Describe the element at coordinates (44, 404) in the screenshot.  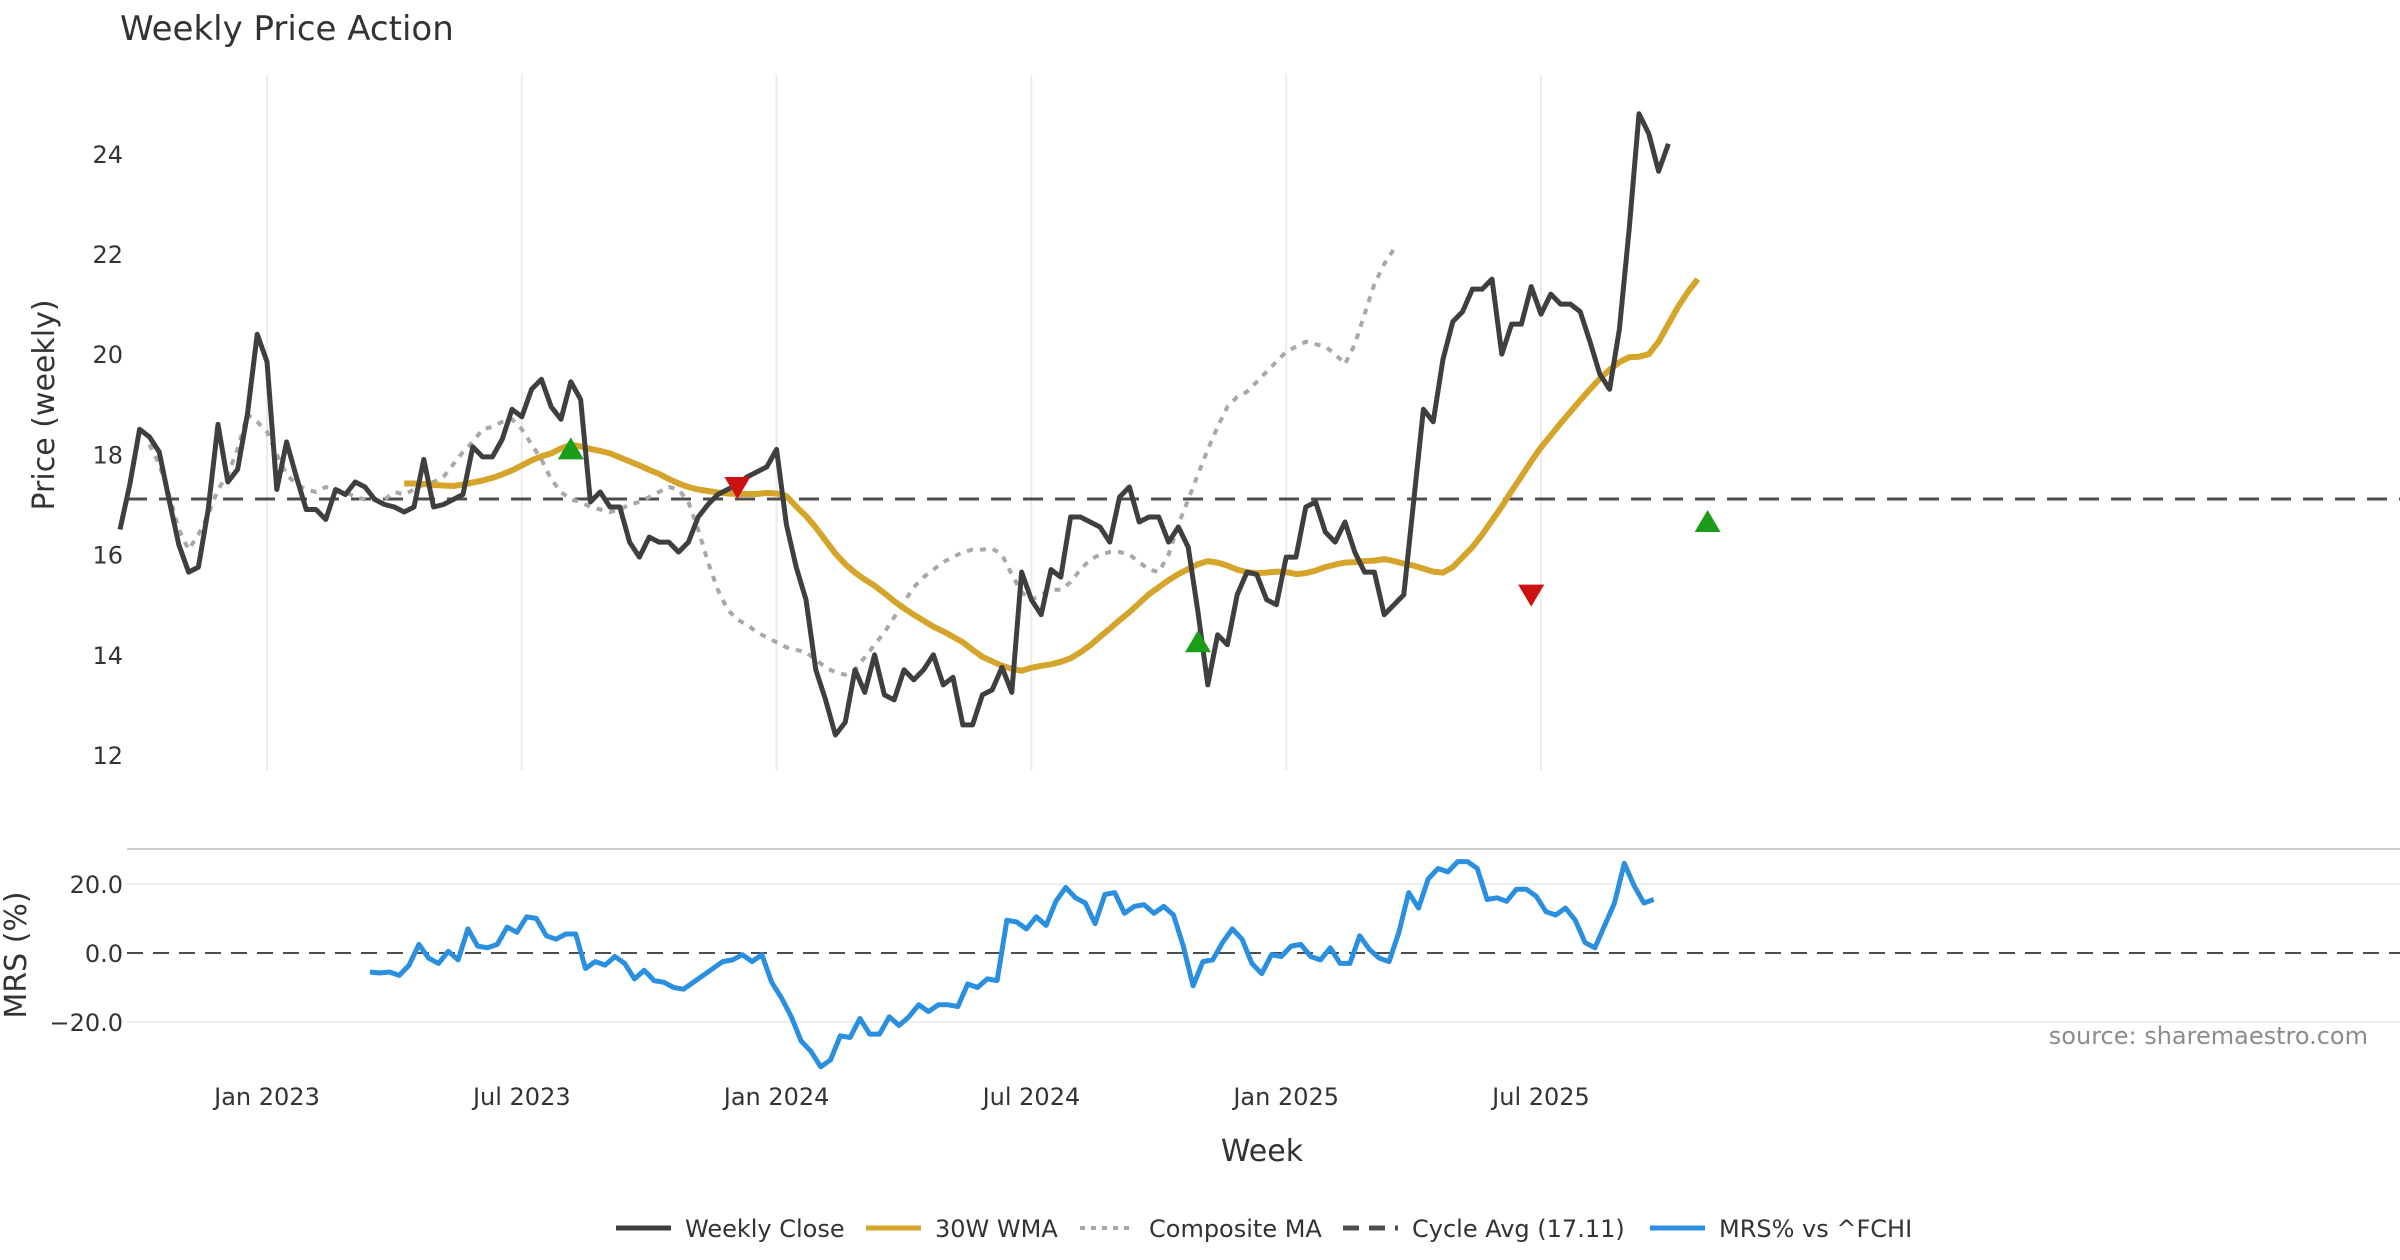
I see `price-y-axis-label: Price (weekly)` at that location.